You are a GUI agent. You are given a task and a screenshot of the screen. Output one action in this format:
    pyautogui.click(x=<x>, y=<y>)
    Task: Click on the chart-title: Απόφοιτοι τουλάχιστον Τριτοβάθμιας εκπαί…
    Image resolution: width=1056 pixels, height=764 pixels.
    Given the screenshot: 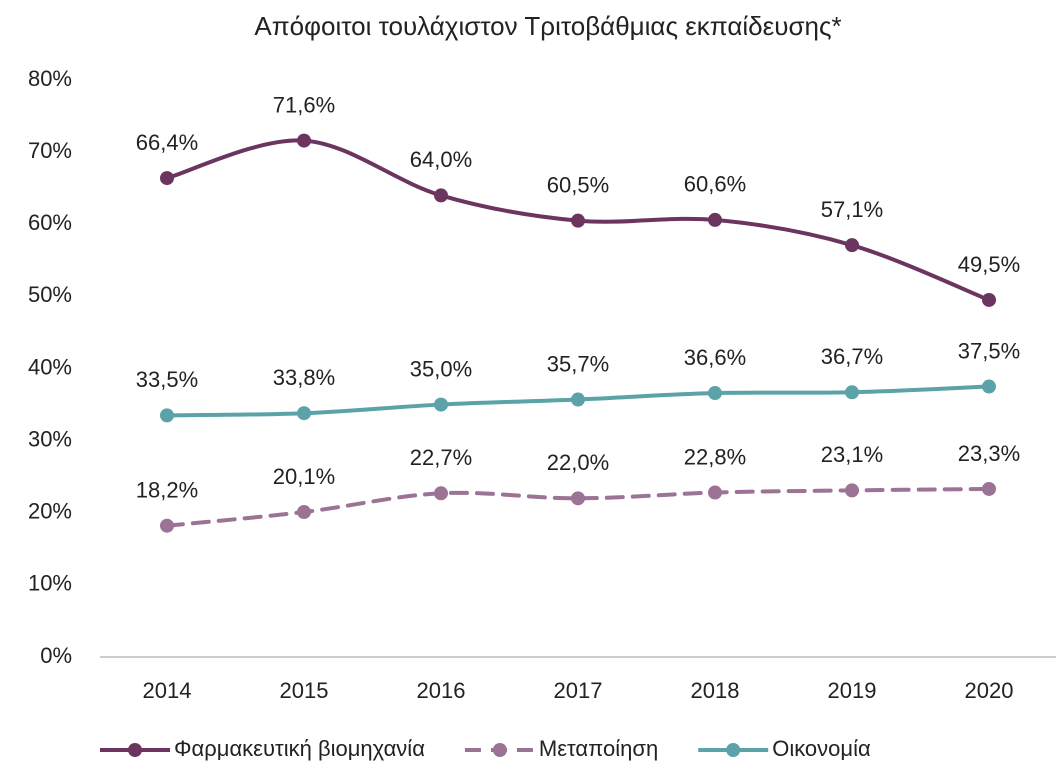 What is the action you would take?
    pyautogui.click(x=547, y=26)
    